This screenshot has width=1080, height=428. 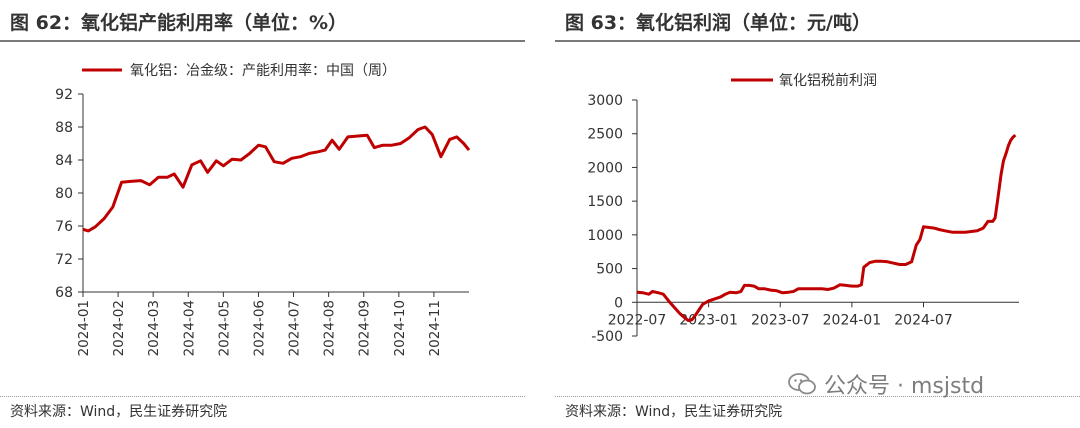 I want to click on left-figure-title: 图 62：氧化铝产能利用率（单位：%）, so click(x=179, y=23).